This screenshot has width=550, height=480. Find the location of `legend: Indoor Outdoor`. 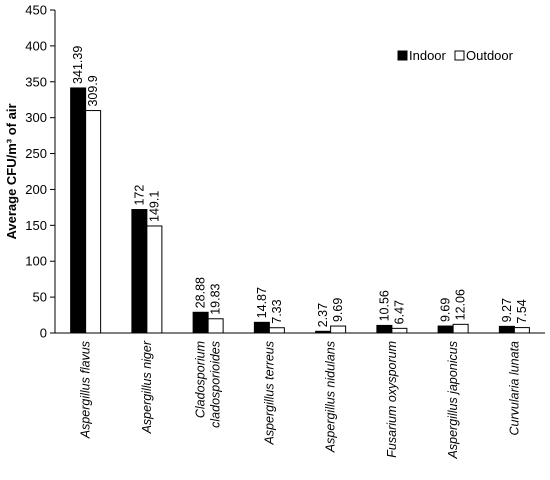

legend: Indoor Outdoor is located at coordinates (455, 55).